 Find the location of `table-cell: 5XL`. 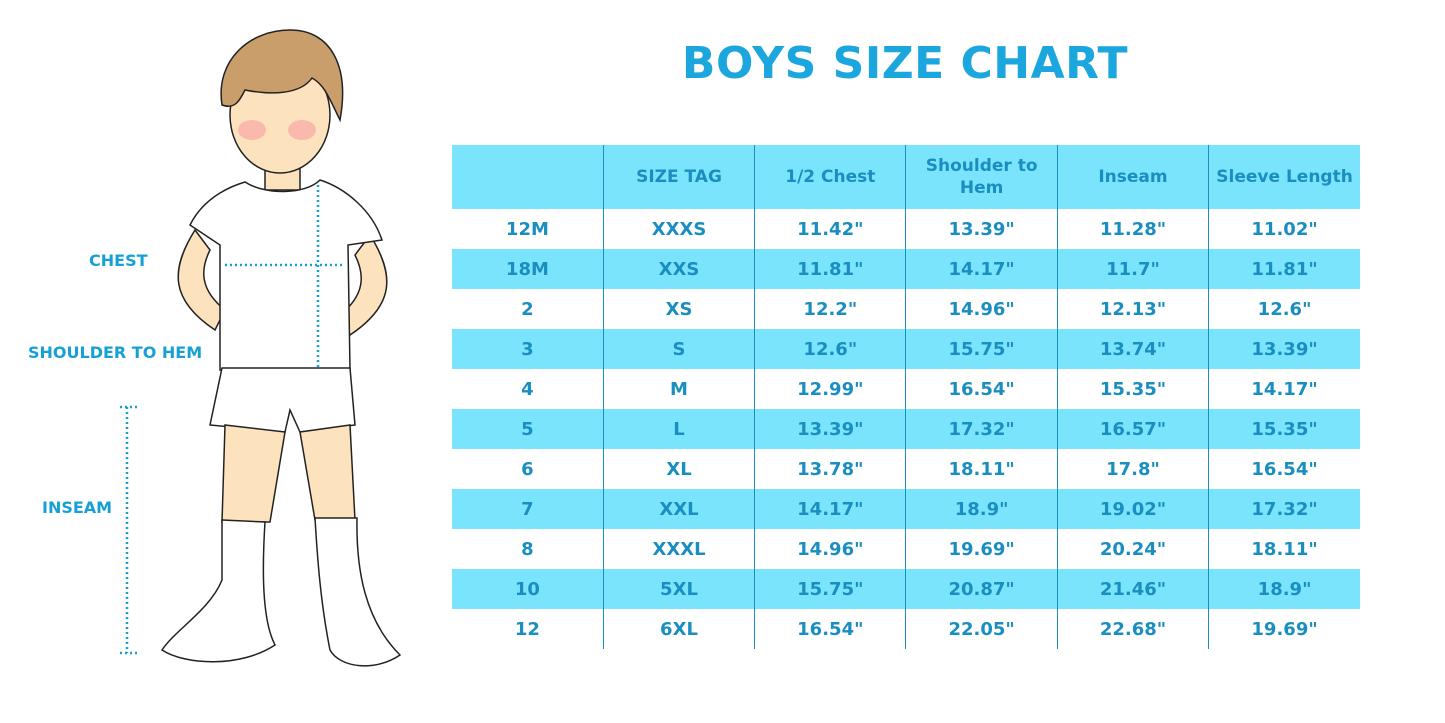

table-cell: 5XL is located at coordinates (678, 589).